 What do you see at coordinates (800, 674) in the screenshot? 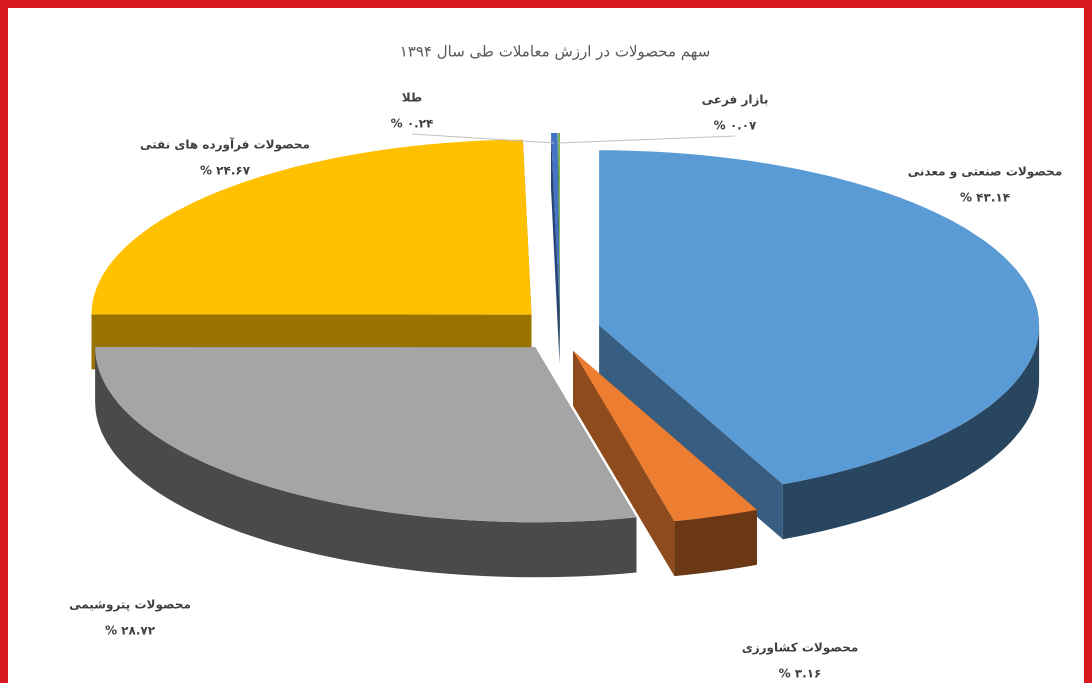
I see `value-label: % ۳.۱۶` at bounding box center [800, 674].